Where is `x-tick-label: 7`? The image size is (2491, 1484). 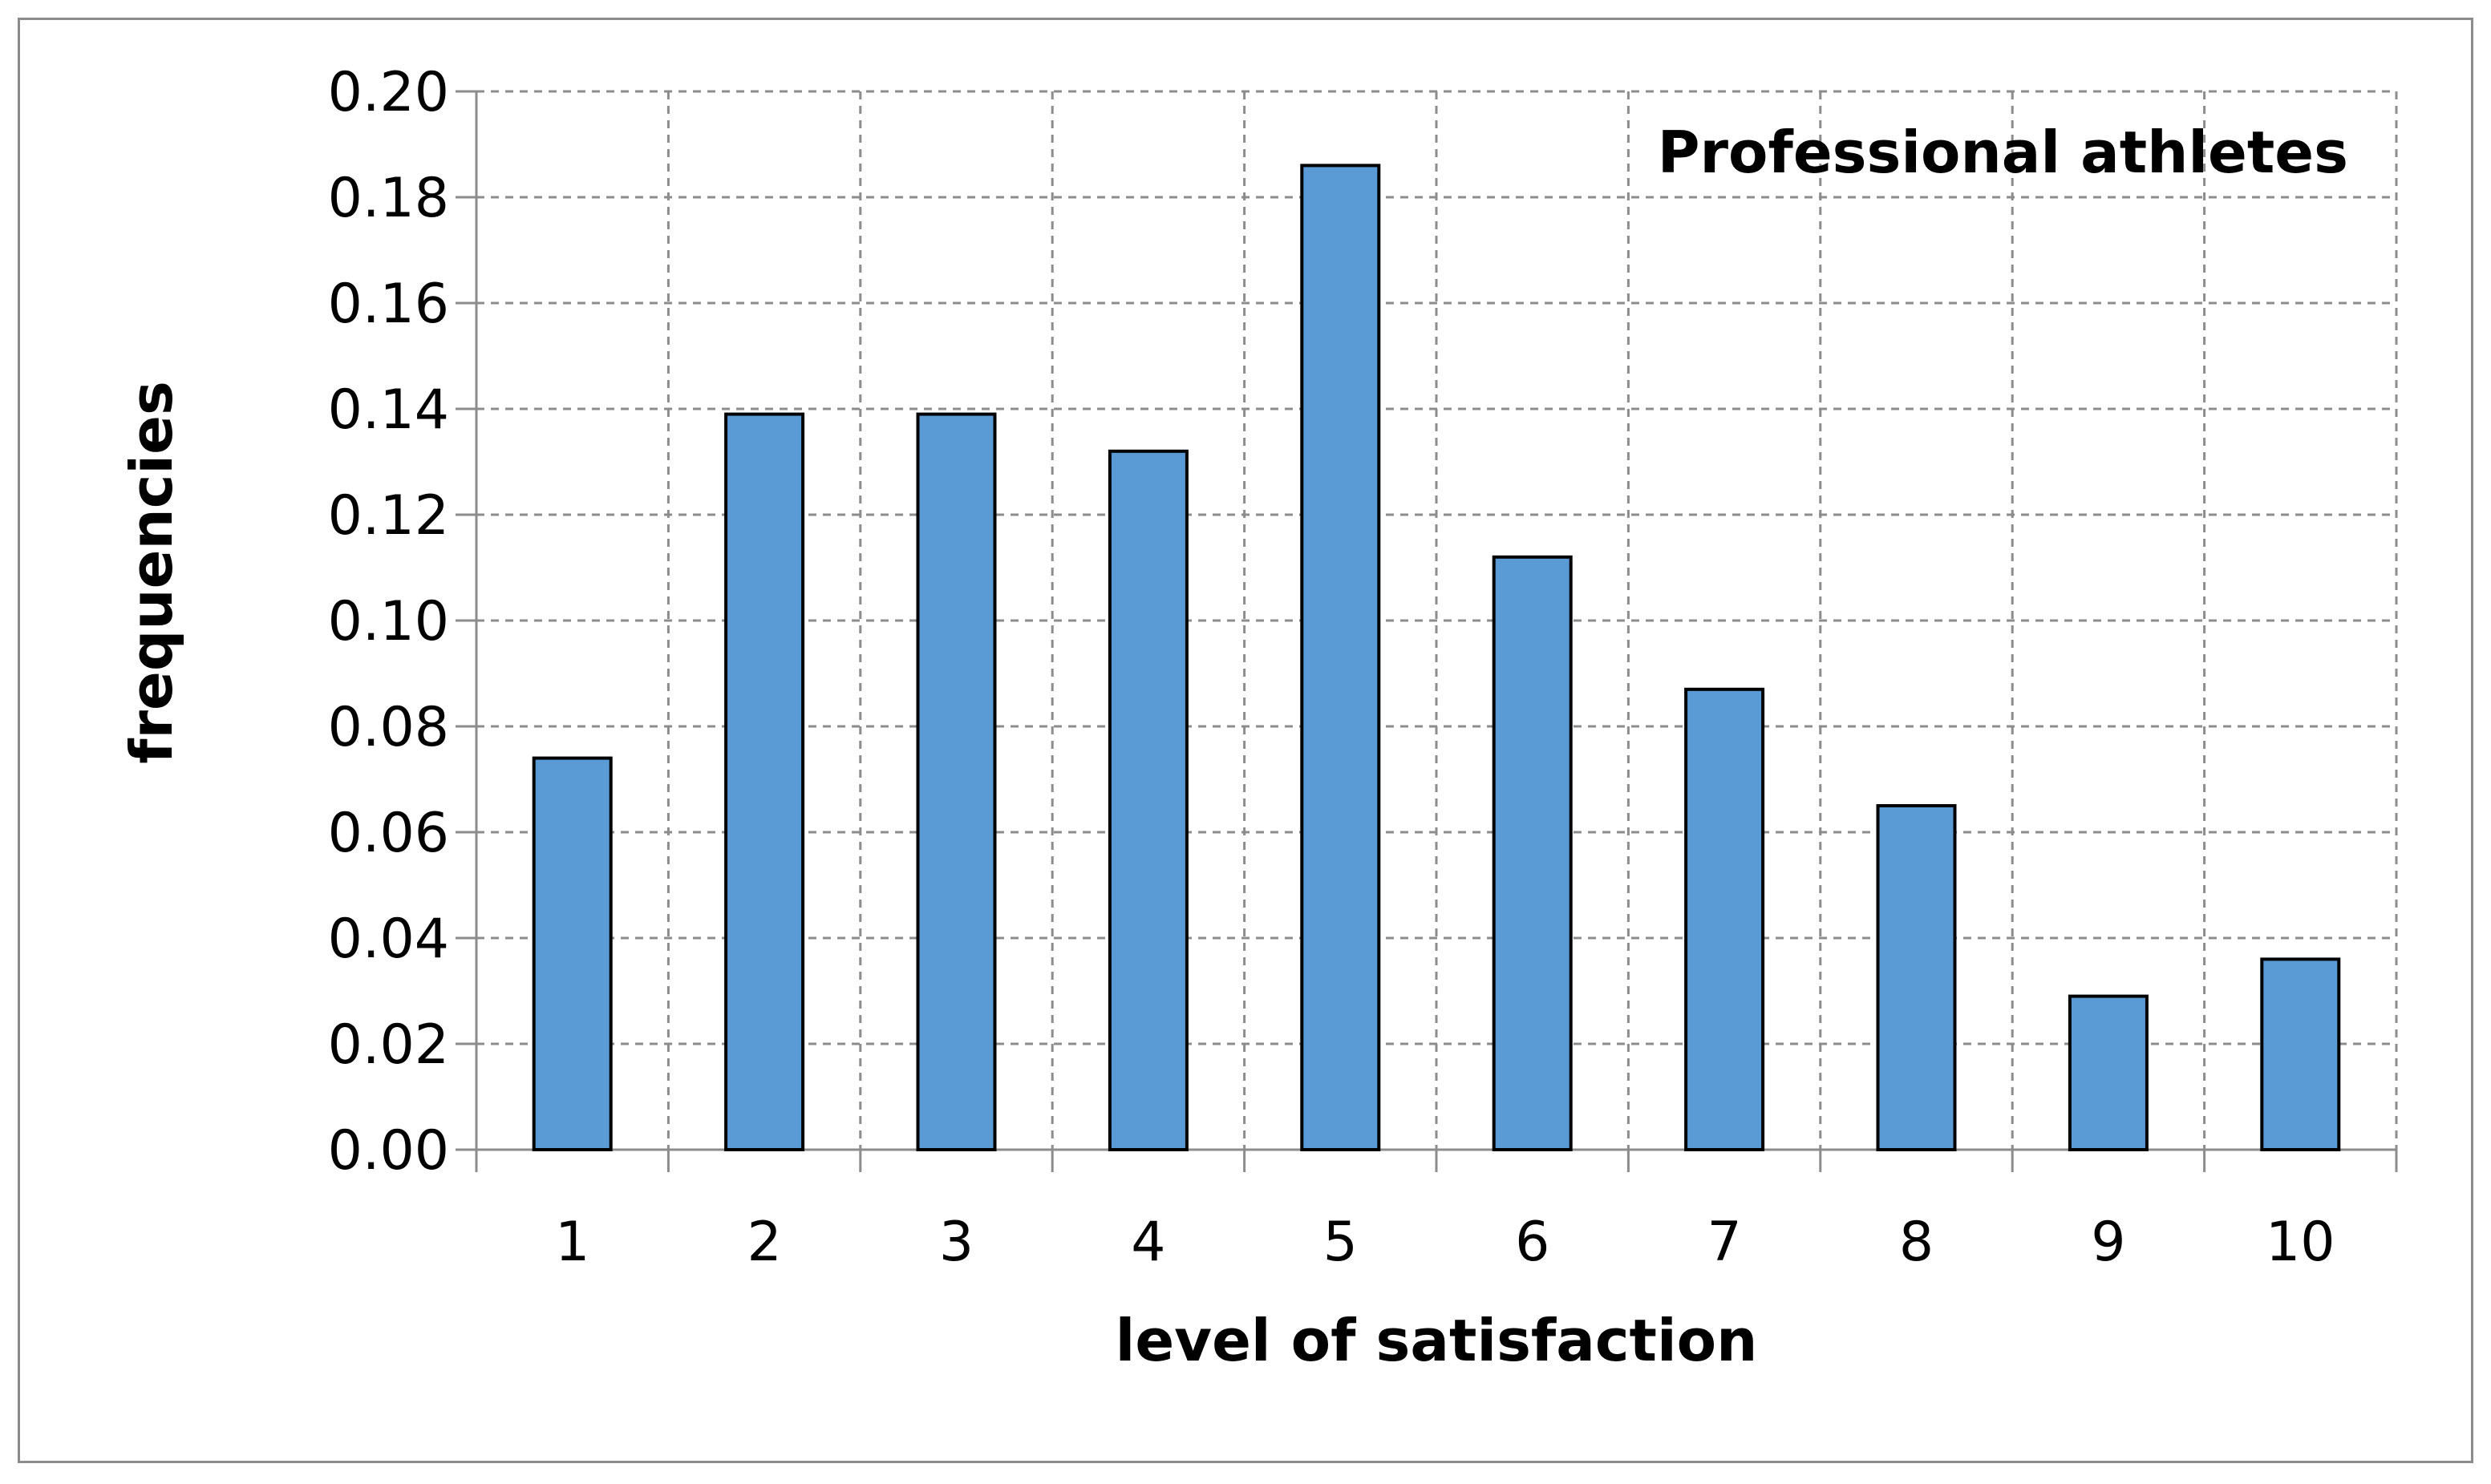 x-tick-label: 7 is located at coordinates (1724, 1242).